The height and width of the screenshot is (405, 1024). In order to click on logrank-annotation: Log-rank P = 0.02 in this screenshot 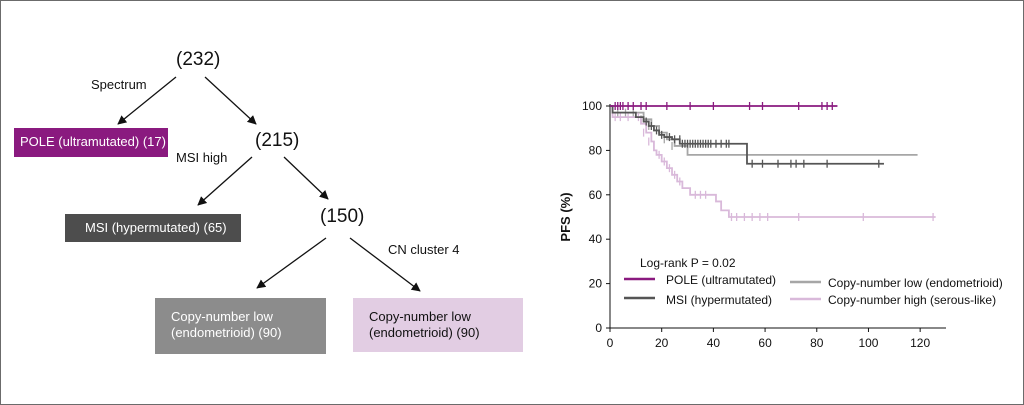, I will do `click(688, 263)`.